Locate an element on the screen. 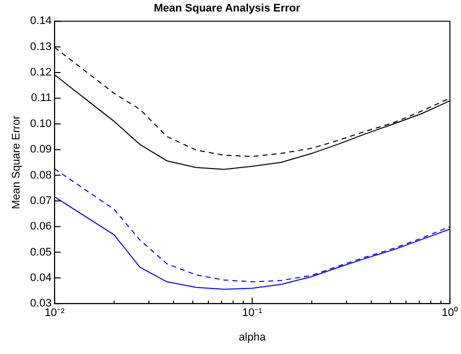 Image resolution: width=461 pixels, height=354 pixels. y-tick-label: 0.04 is located at coordinates (41, 278).